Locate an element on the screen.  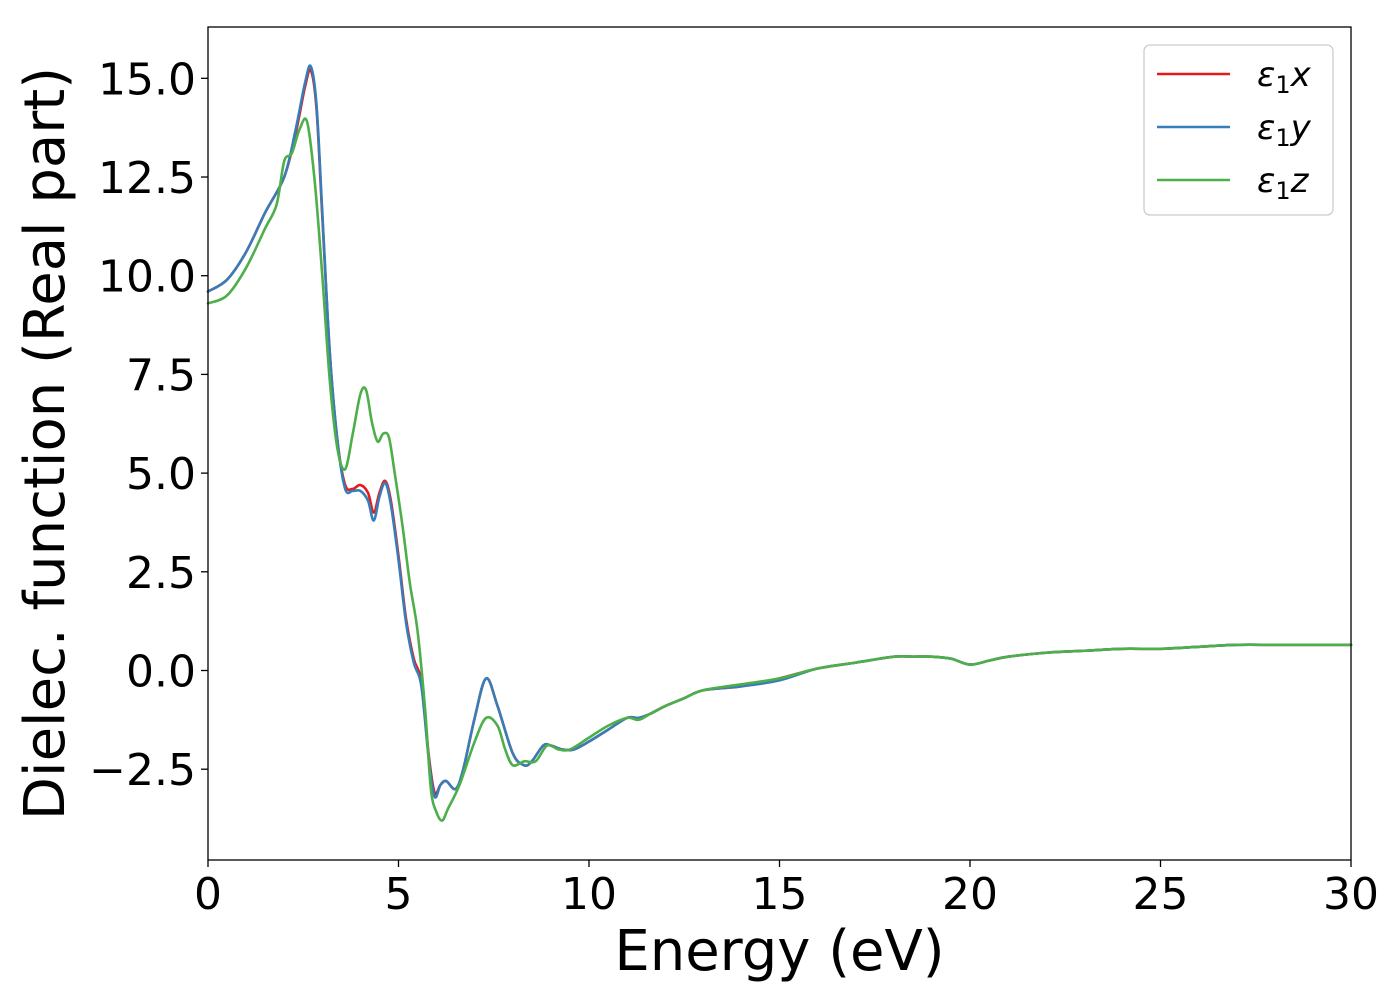
x-tick-label: 20 is located at coordinates (970, 894).